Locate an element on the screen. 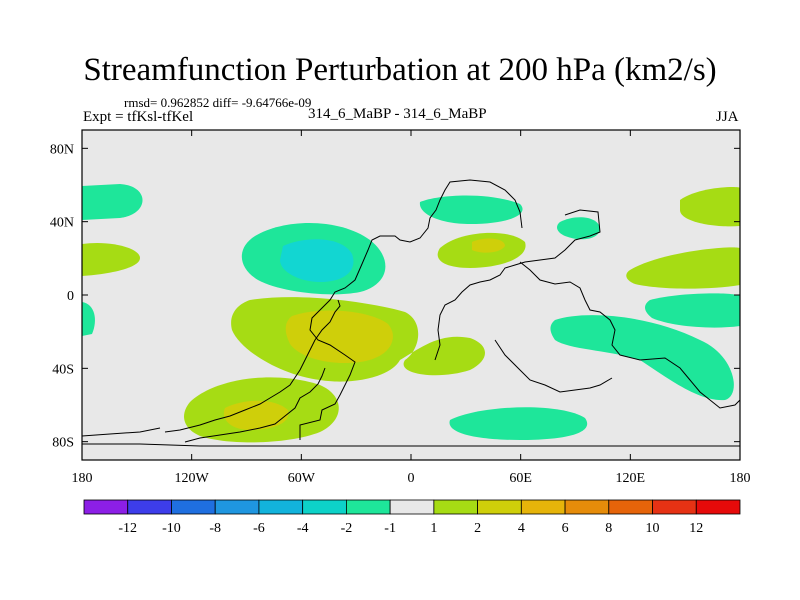  colorbar-label: -1 is located at coordinates (390, 528).